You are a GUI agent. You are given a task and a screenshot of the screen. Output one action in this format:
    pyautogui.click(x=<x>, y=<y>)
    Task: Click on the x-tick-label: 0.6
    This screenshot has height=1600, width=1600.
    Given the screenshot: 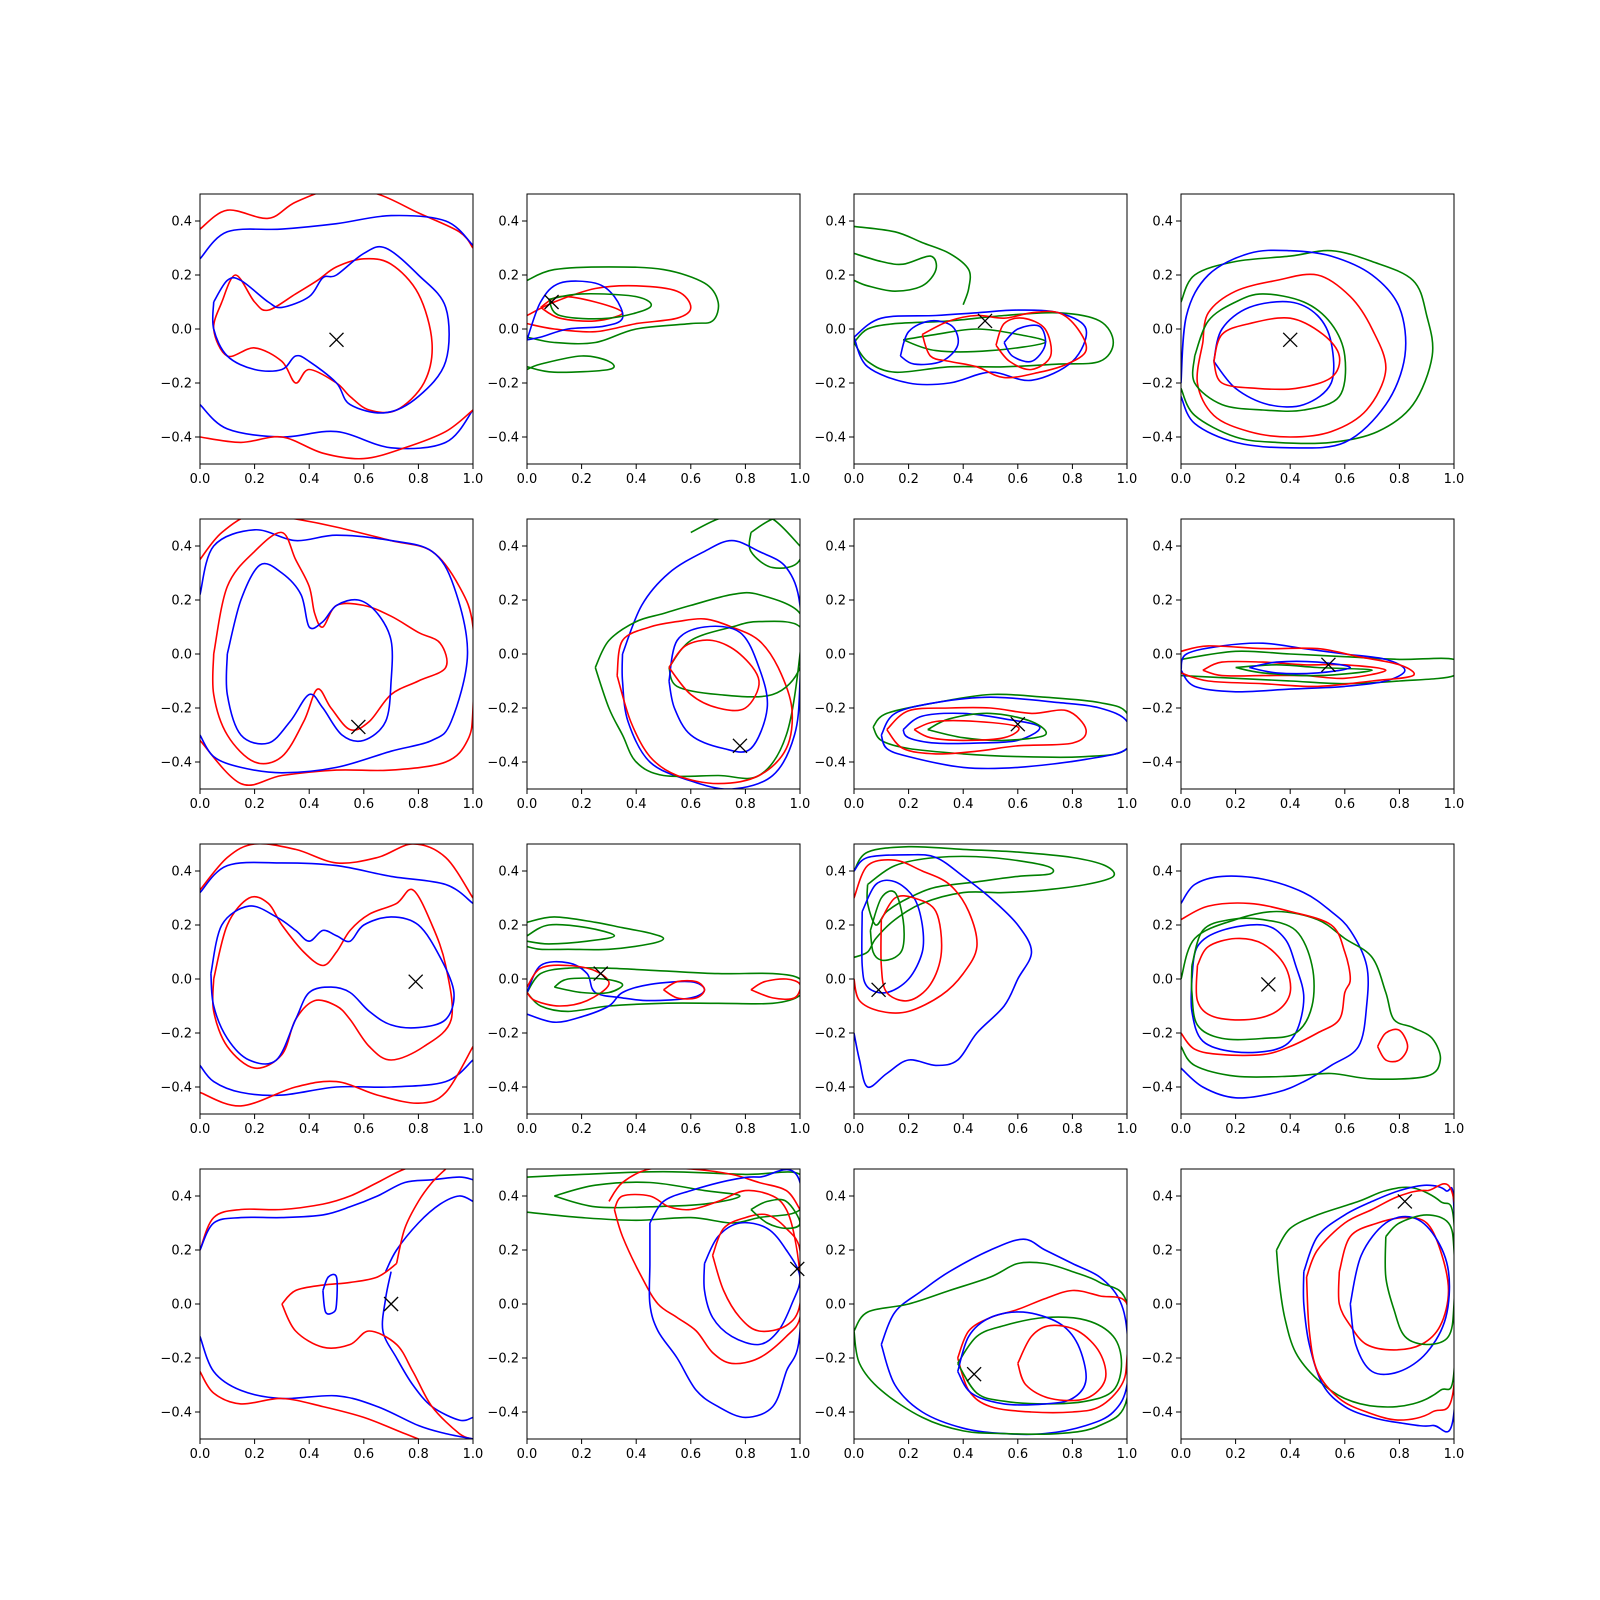 What is the action you would take?
    pyautogui.click(x=363, y=1129)
    